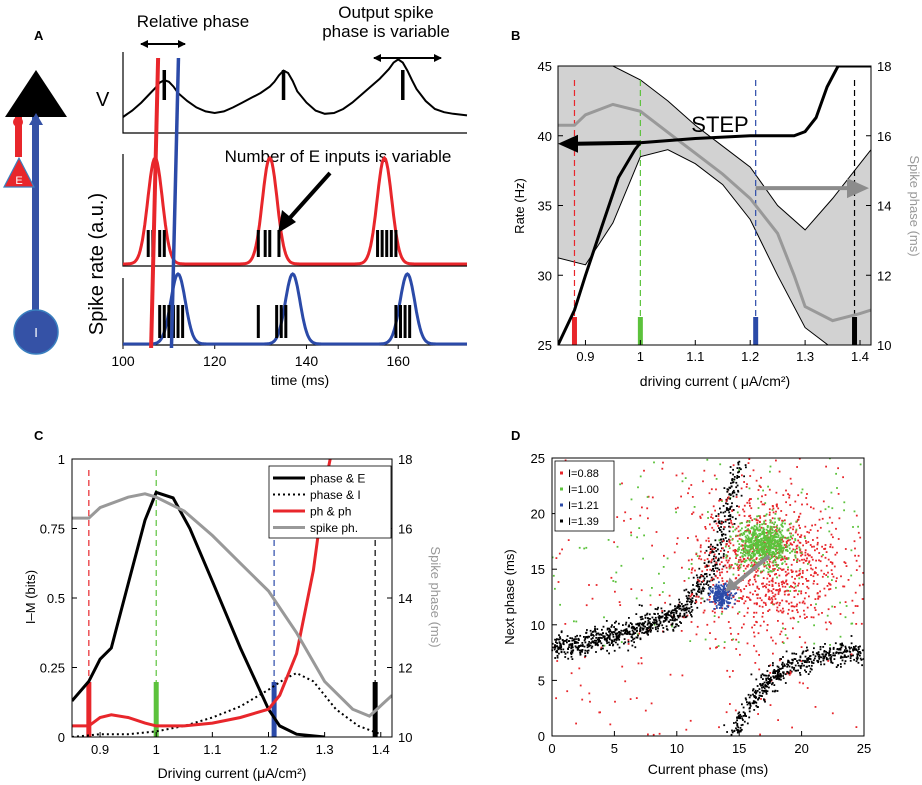  I want to click on voltage-trace, so click(295, 88).